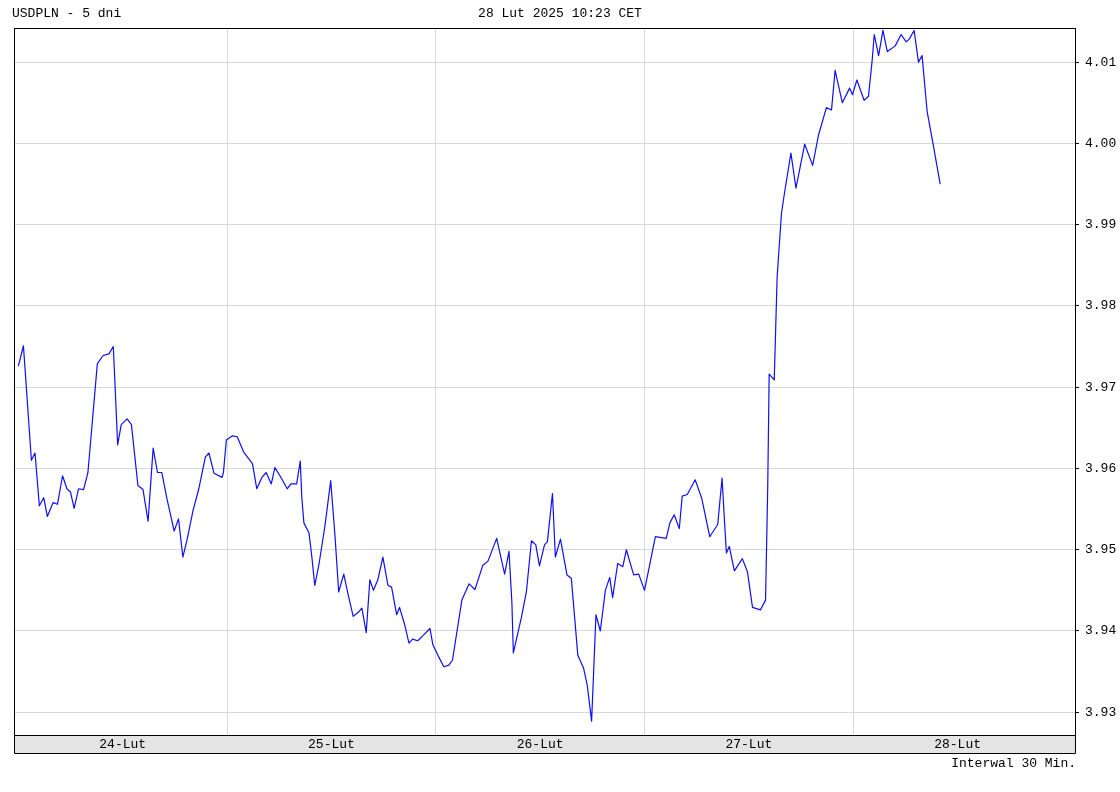  What do you see at coordinates (123, 745) in the screenshot?
I see `x-tick-label: 24-Lut` at bounding box center [123, 745].